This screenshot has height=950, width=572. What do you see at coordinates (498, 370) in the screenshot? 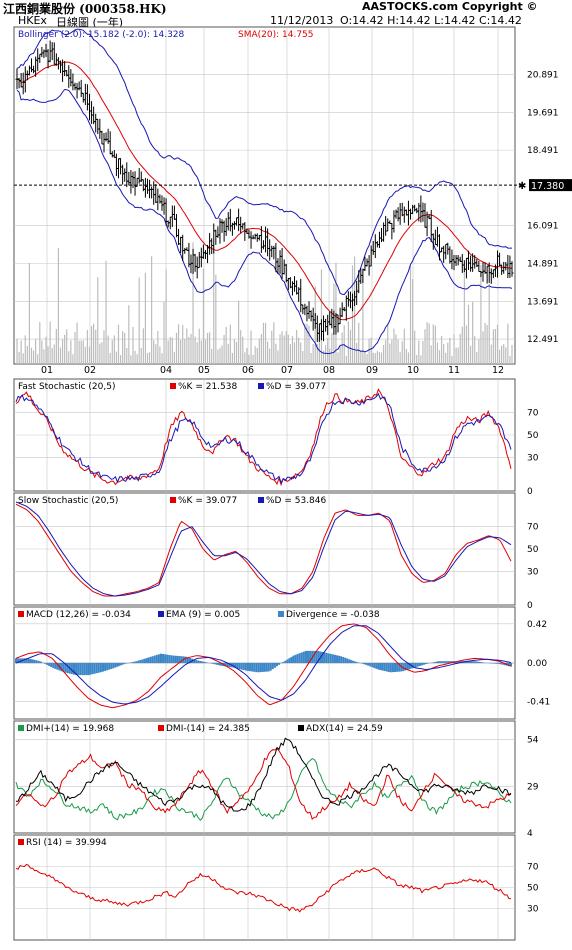
I see `month-label: 12` at bounding box center [498, 370].